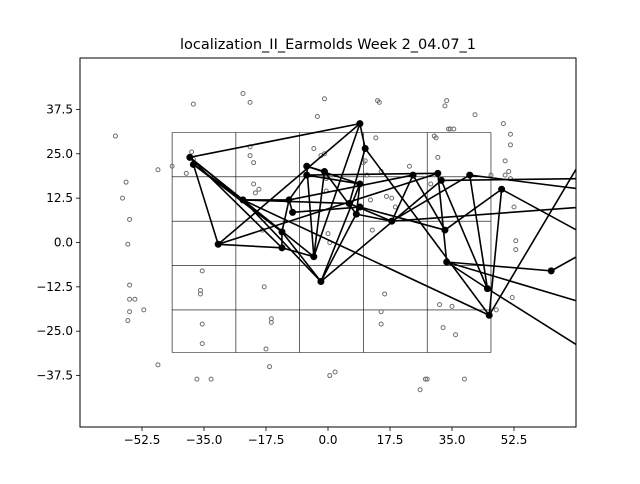  What do you see at coordinates (266, 440) in the screenshot?
I see `x-tick-label: −17.5` at bounding box center [266, 440].